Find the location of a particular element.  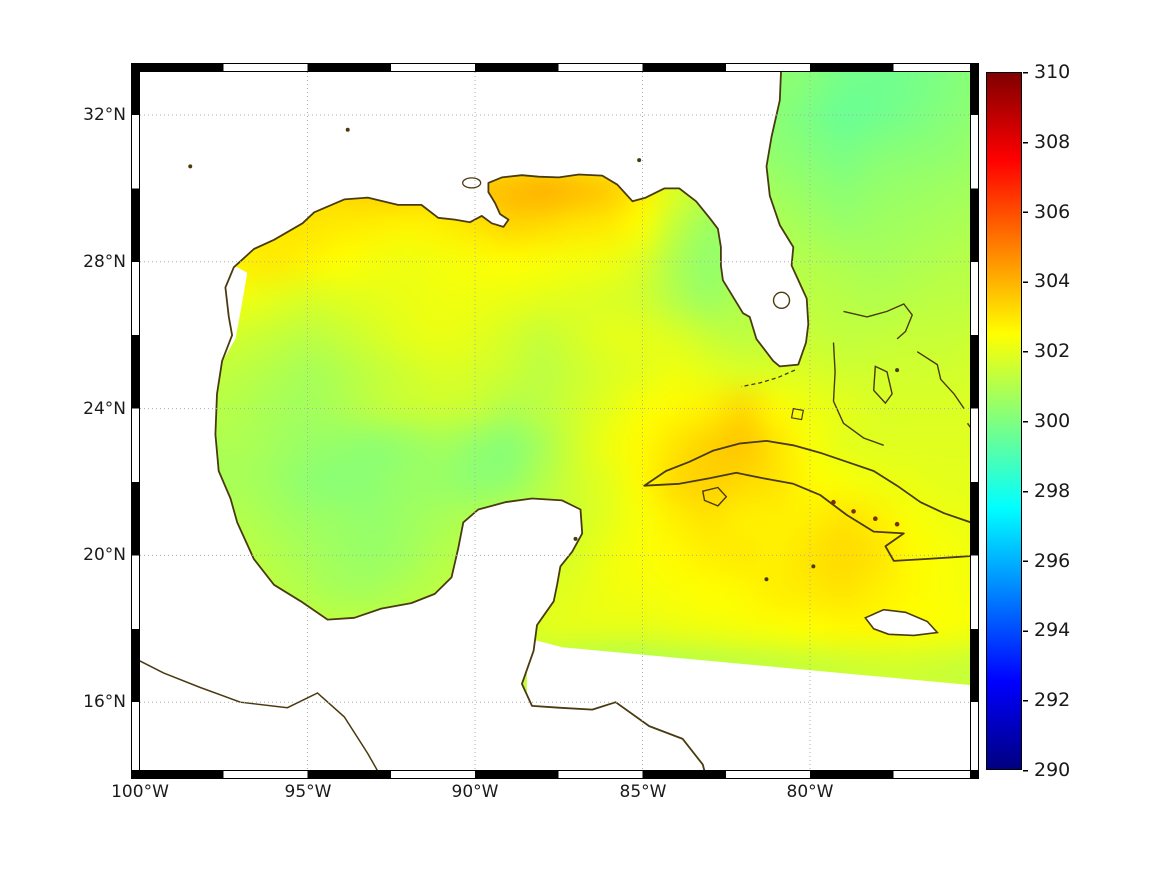

y-tick-label-24n: 24°N is located at coordinates (104, 409).